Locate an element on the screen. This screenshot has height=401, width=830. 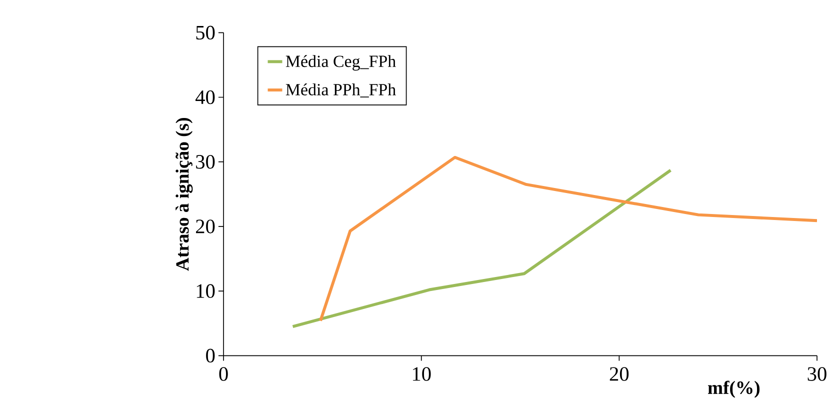
y-tick-label: 40 is located at coordinates (205, 97).